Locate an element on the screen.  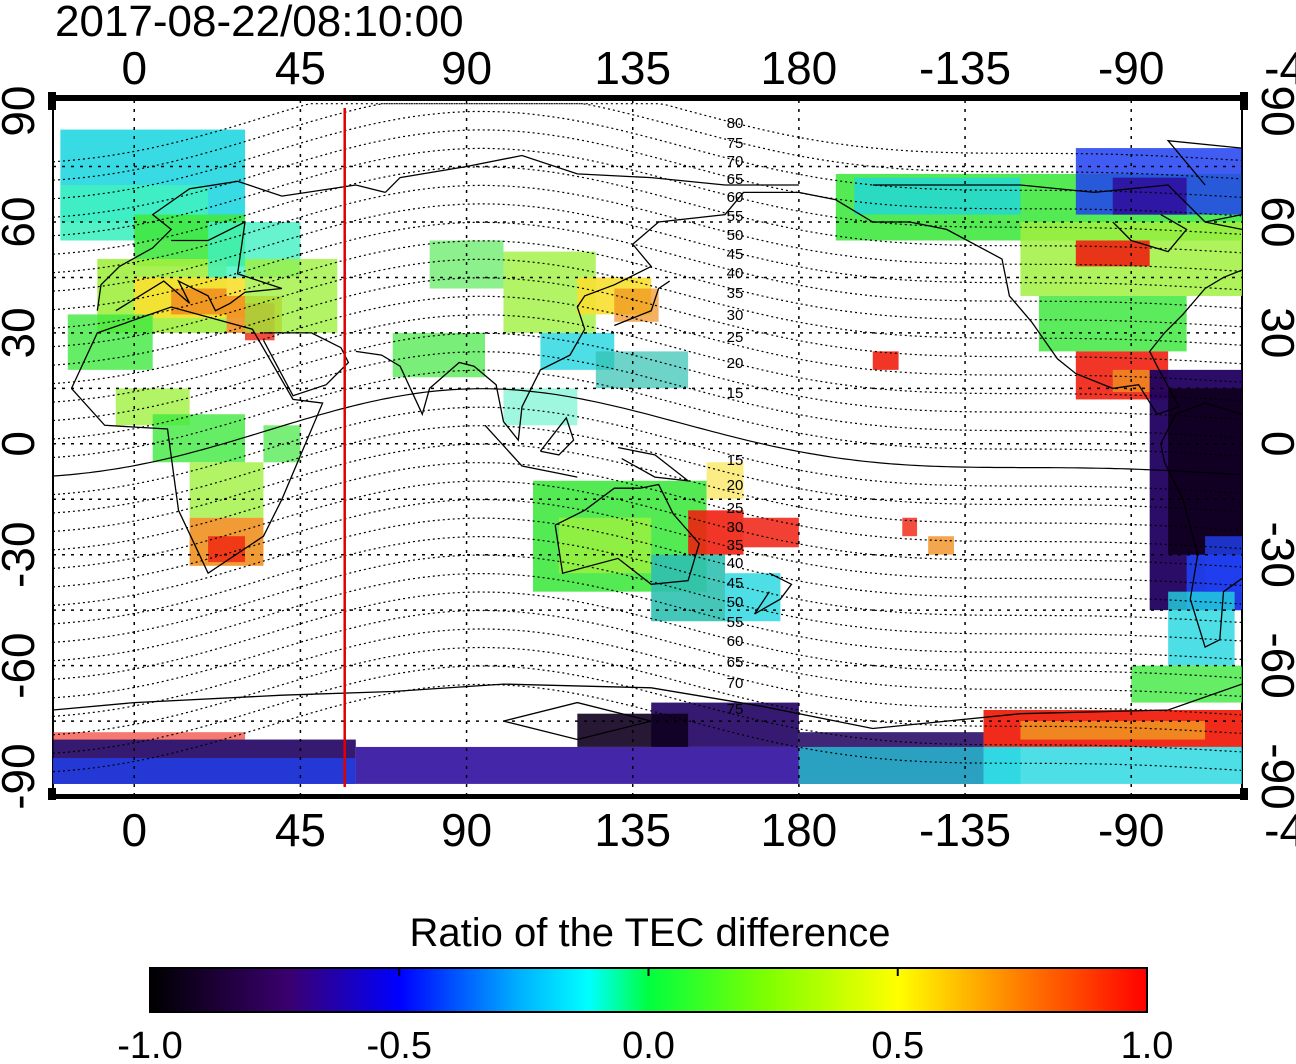
xbottom-tick: -135 is located at coordinates (965, 830).